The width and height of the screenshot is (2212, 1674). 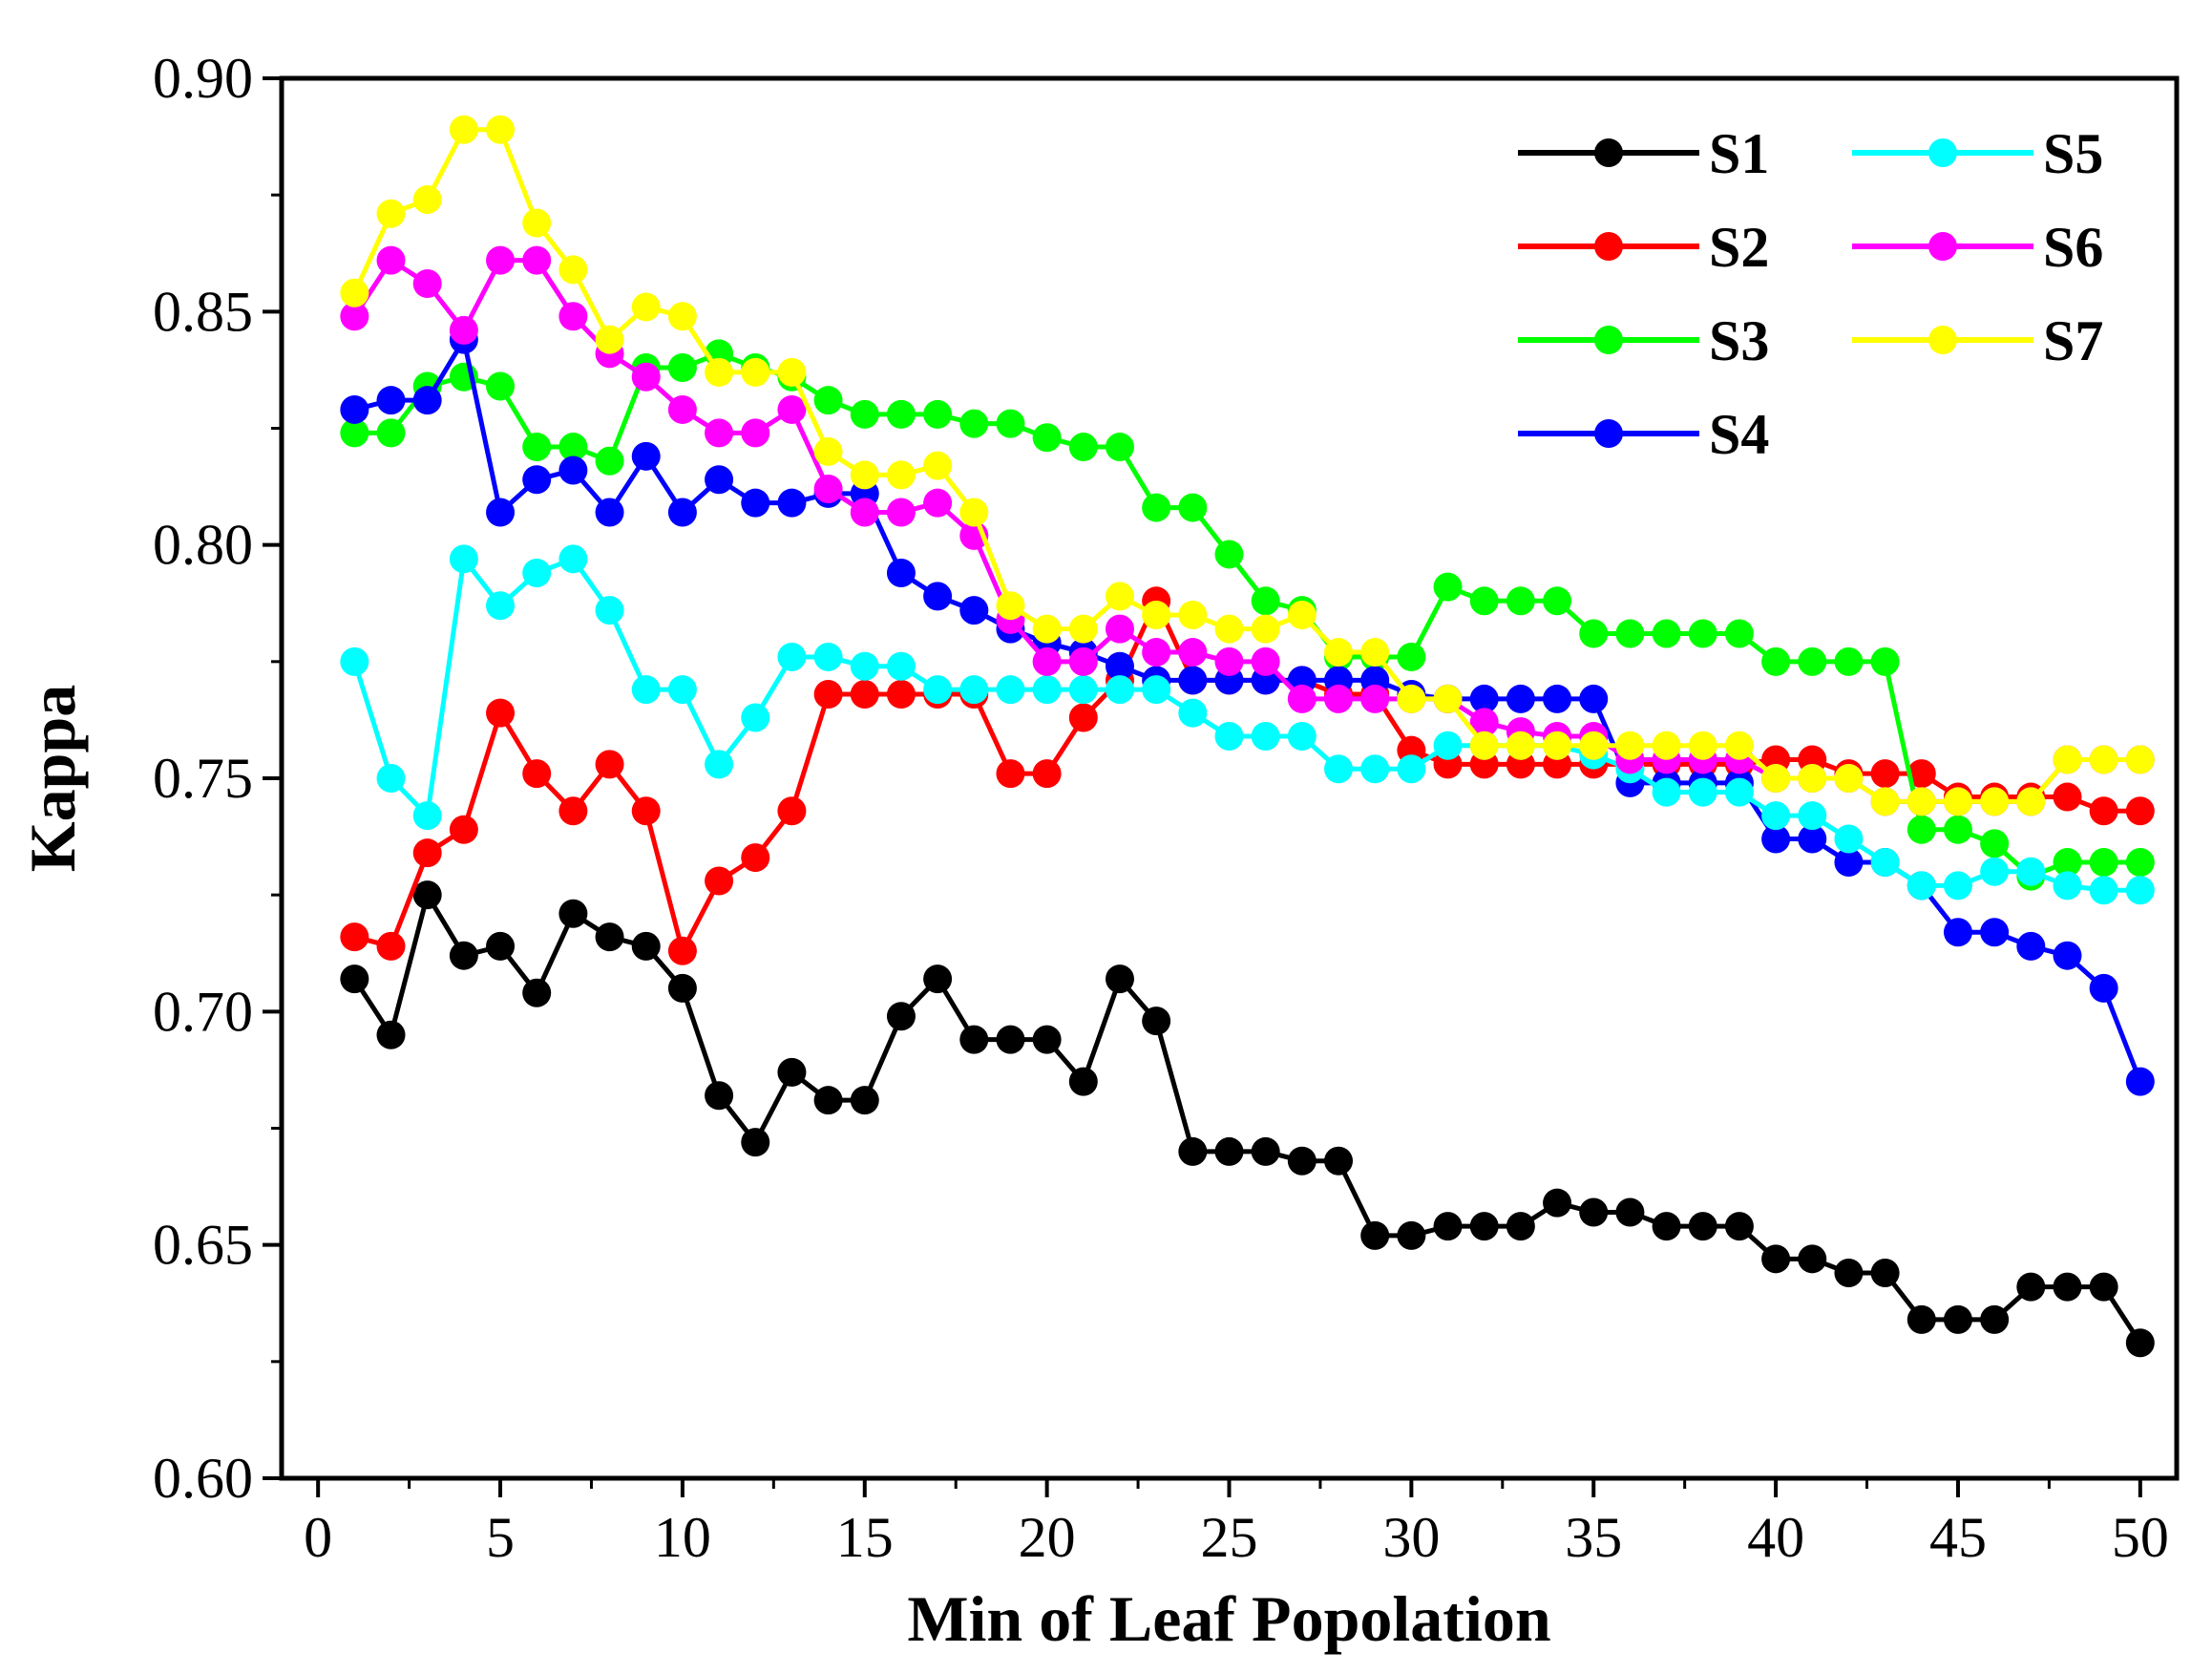 What do you see at coordinates (1643, 247) in the screenshot?
I see `legend-item-s2: S2` at bounding box center [1643, 247].